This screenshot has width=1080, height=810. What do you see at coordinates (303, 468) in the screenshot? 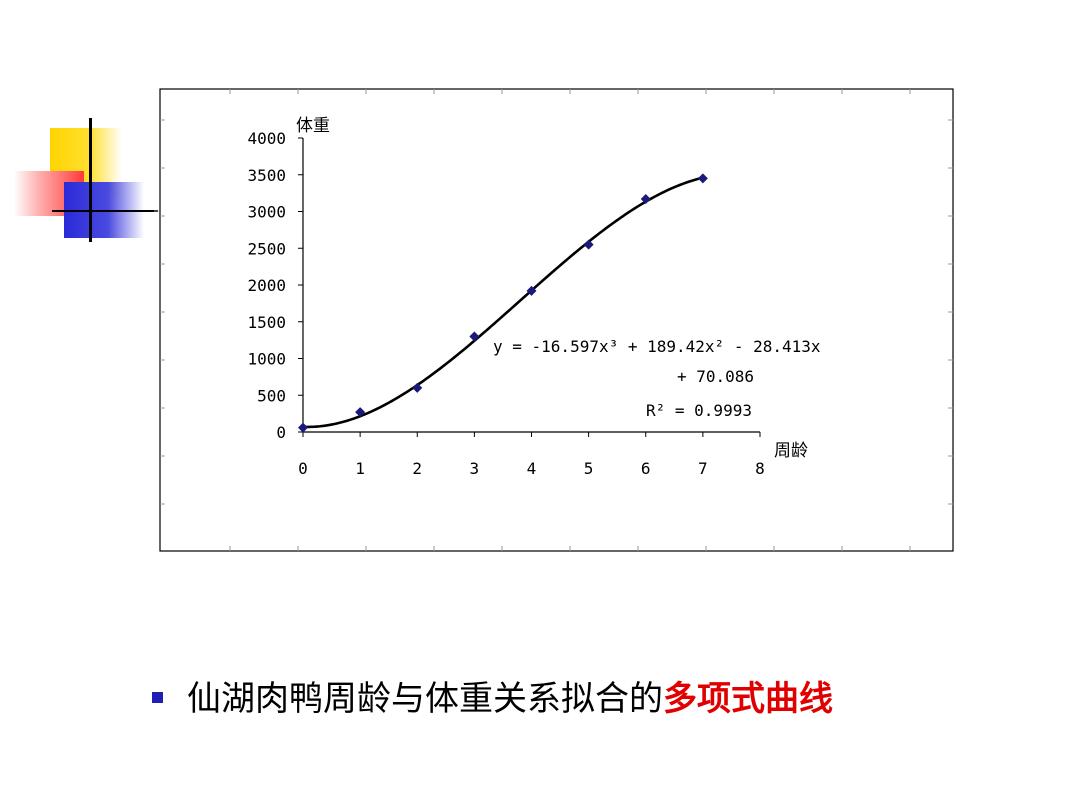
I see `x-tick-label: 0` at bounding box center [303, 468].